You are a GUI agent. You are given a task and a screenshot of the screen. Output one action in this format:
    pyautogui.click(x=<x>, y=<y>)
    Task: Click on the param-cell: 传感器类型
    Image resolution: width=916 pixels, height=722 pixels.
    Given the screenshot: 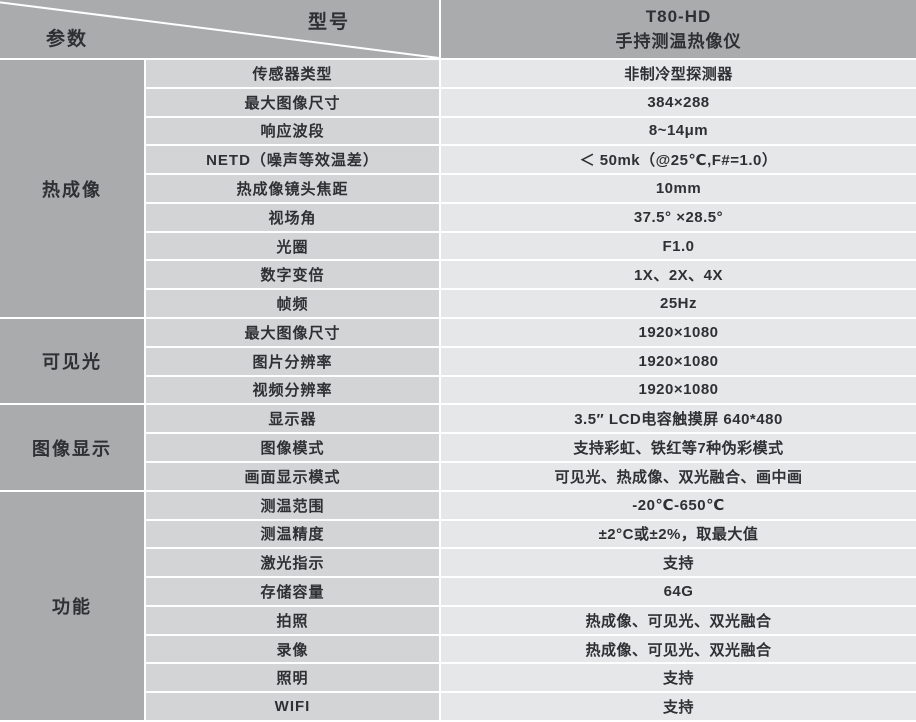 What is the action you would take?
    pyautogui.click(x=293, y=74)
    